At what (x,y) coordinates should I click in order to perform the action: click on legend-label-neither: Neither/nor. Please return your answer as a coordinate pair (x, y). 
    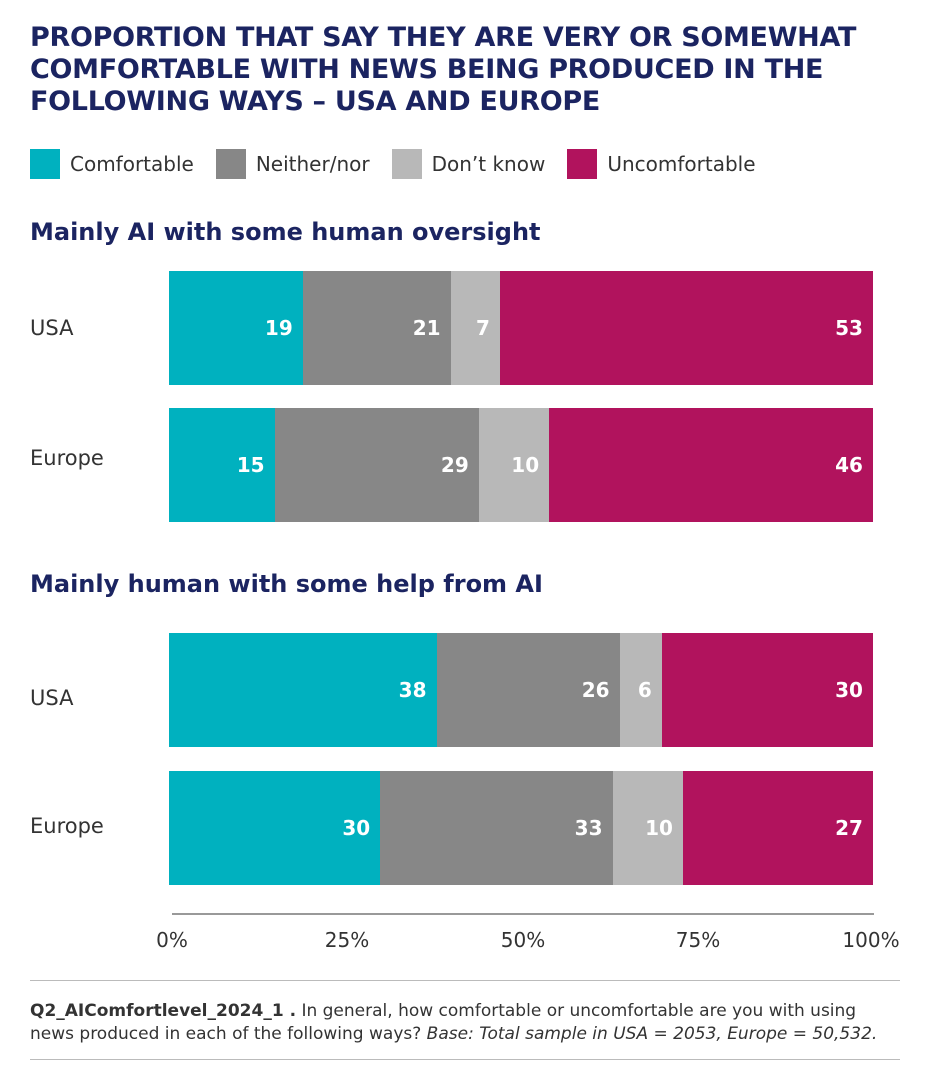
    Looking at the image, I should click on (312, 164).